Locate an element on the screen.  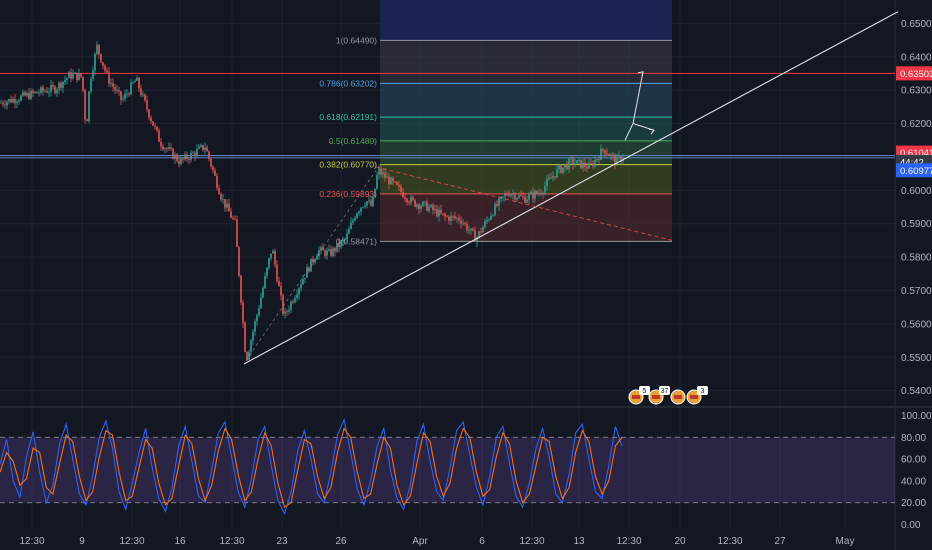
stoch-tick-label: 40.00 is located at coordinates (913, 481).